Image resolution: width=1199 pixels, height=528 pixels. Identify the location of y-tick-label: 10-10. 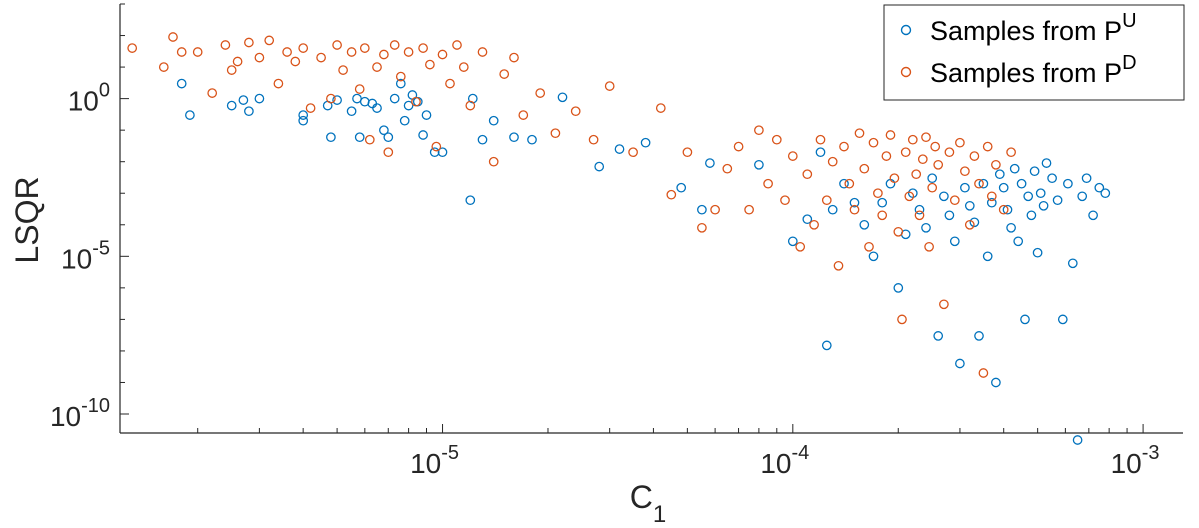
(80, 413).